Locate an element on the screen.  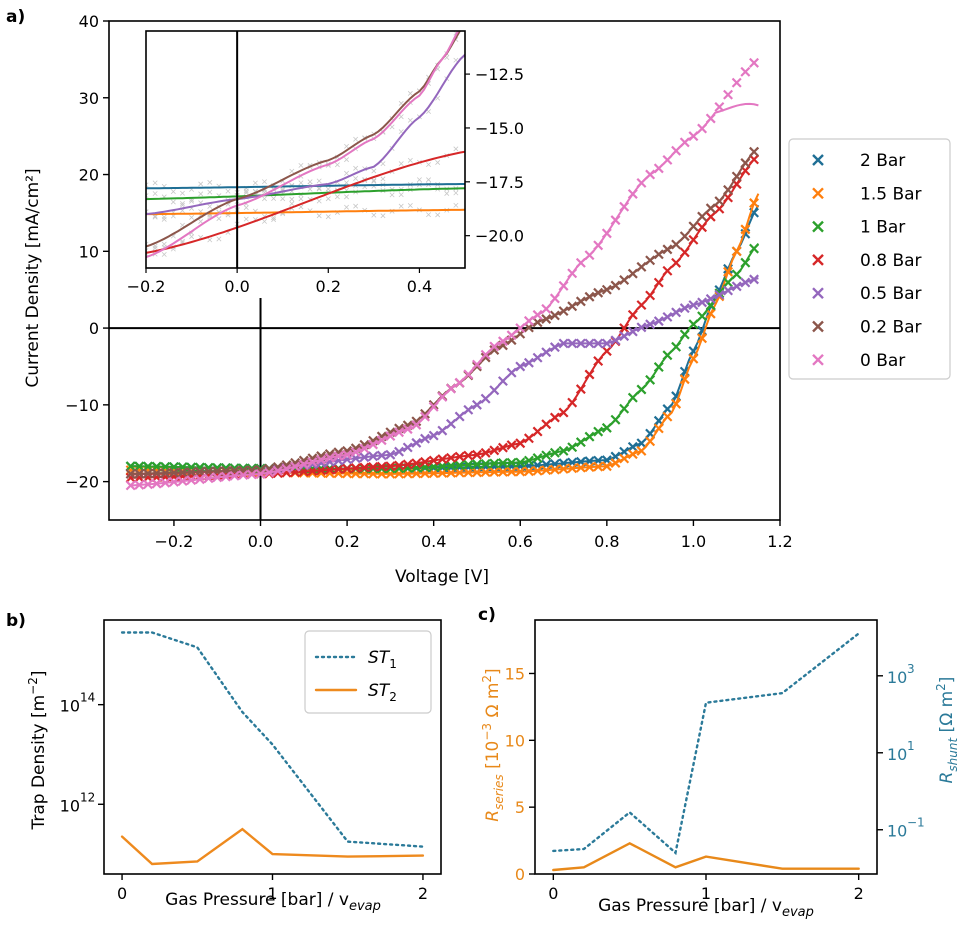
inset-x-tick-label: 0.0 is located at coordinates (236, 286).